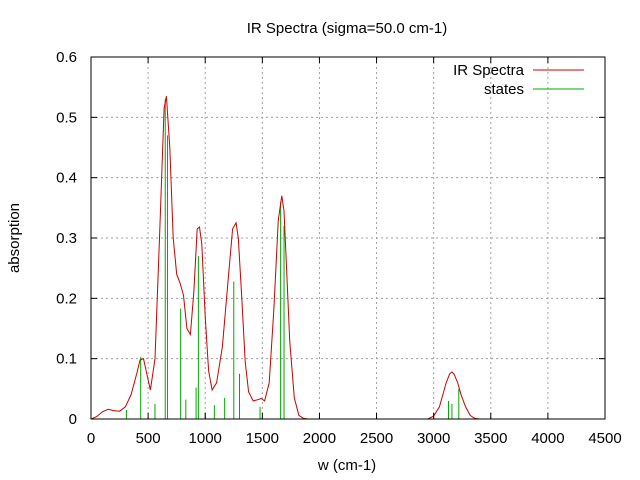 The height and width of the screenshot is (480, 640). I want to click on x-tick-label: 3000, so click(433, 438).